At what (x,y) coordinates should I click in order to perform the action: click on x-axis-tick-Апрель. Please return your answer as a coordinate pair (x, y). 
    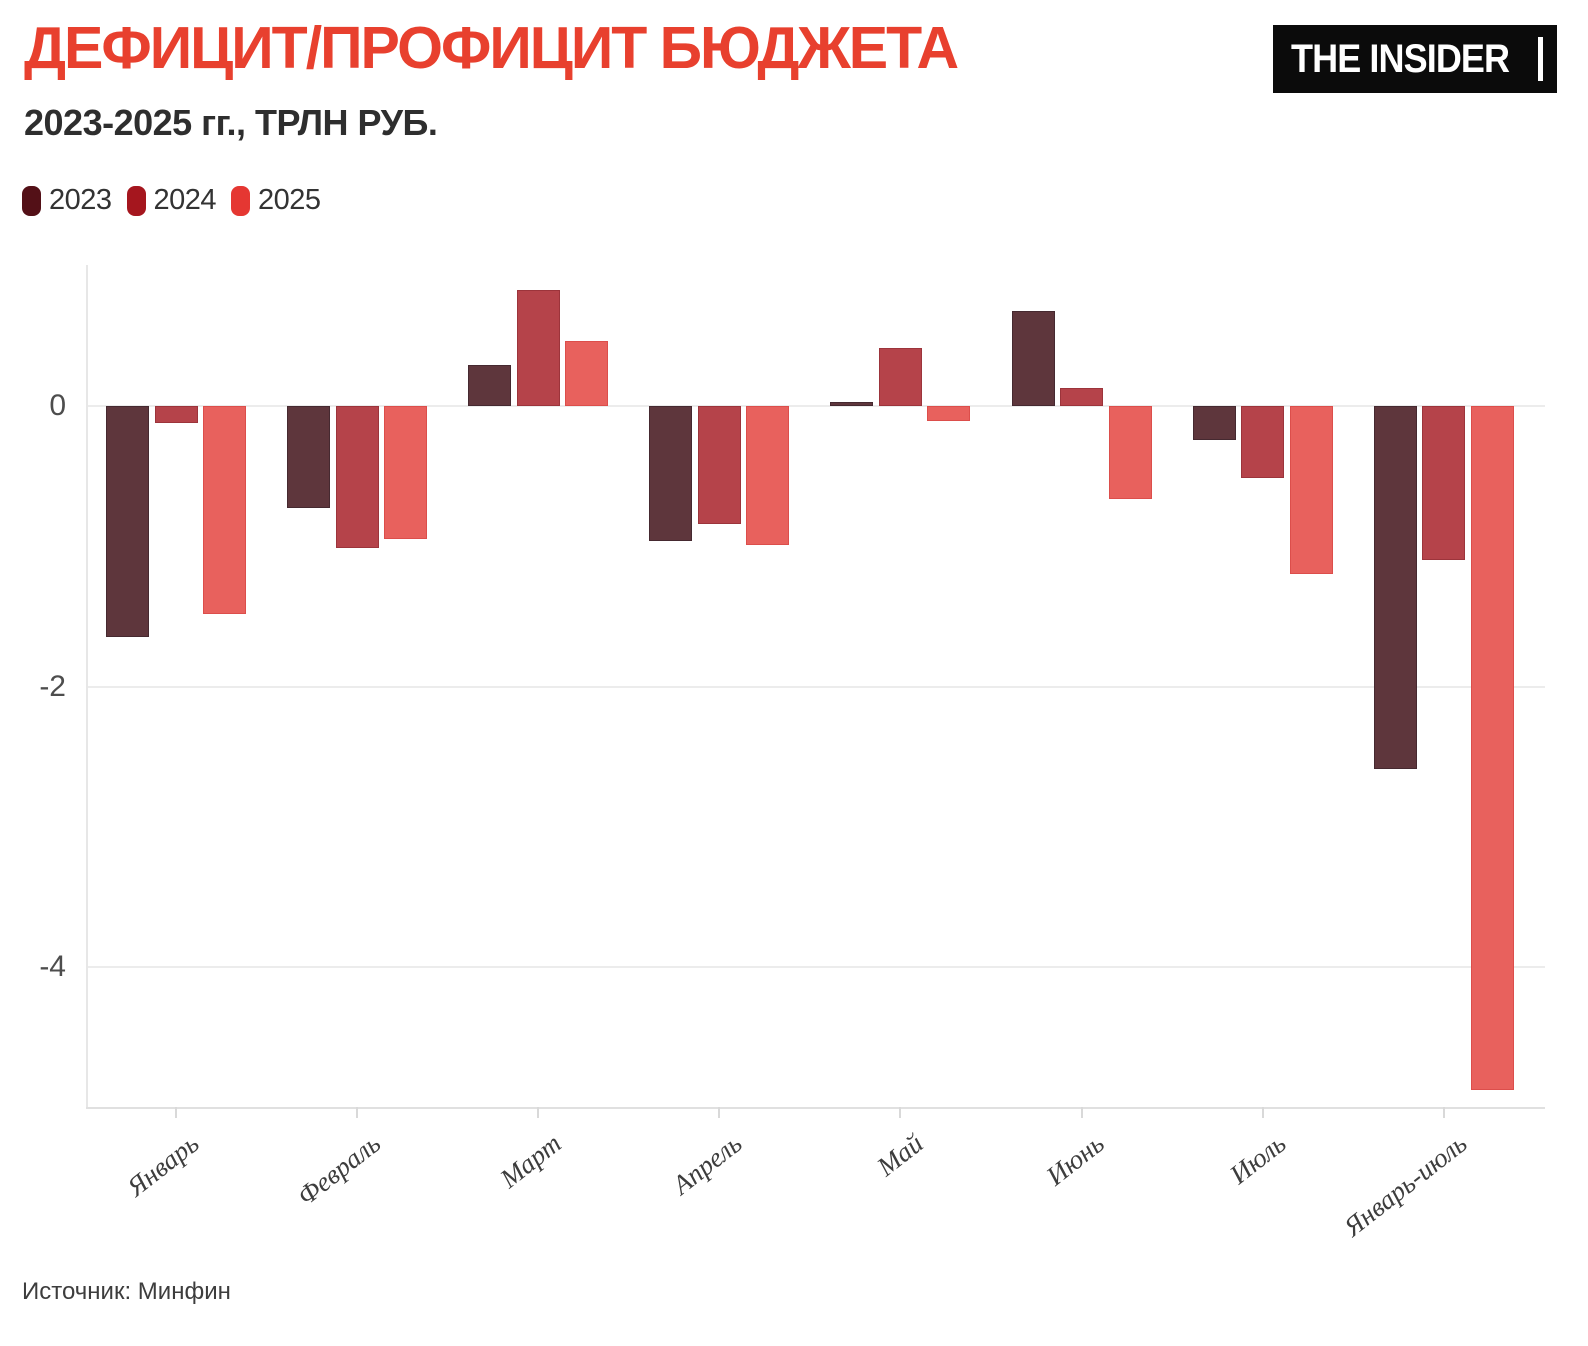
    Looking at the image, I should click on (719, 1112).